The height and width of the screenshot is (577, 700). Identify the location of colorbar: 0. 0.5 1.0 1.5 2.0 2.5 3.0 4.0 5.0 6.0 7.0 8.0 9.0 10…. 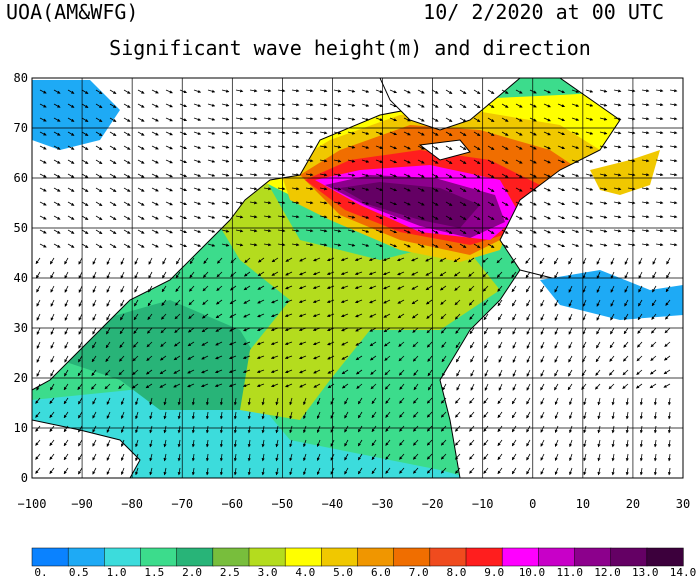
(363, 562).